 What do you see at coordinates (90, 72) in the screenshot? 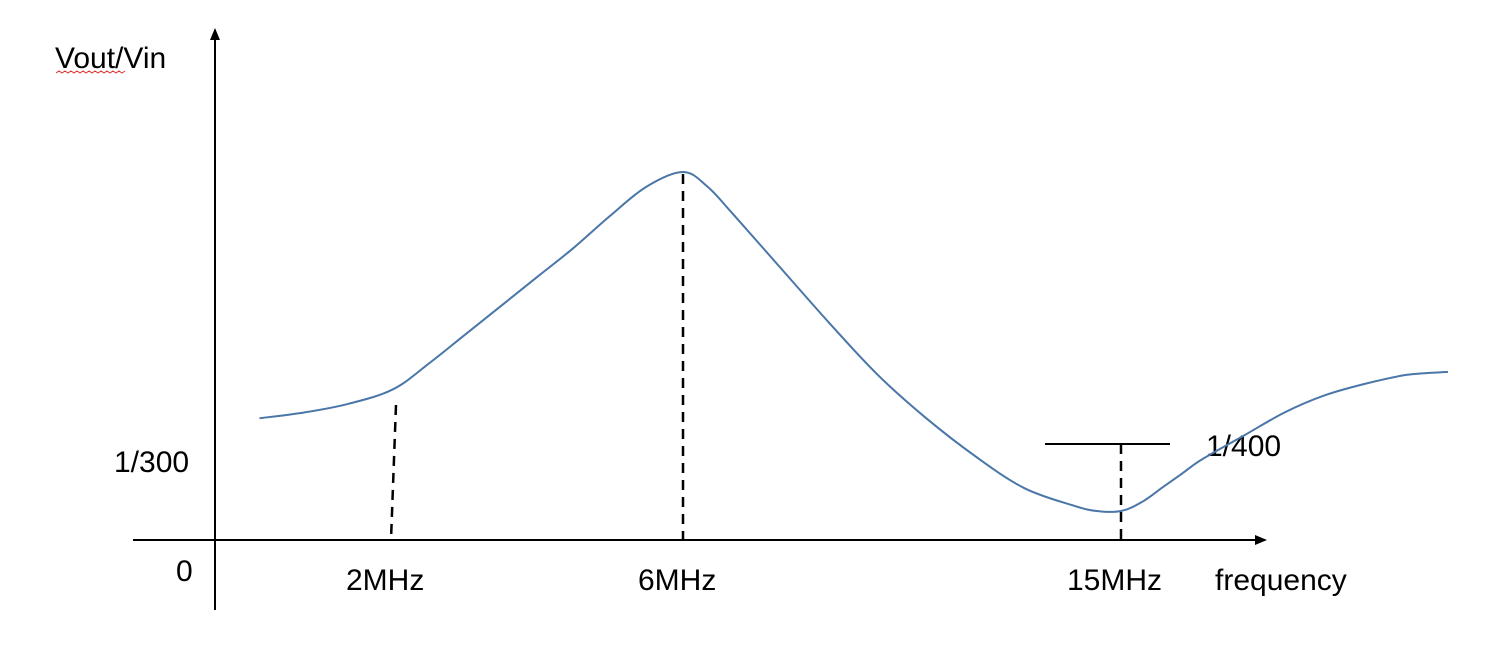
I see `spellcheck-underline` at bounding box center [90, 72].